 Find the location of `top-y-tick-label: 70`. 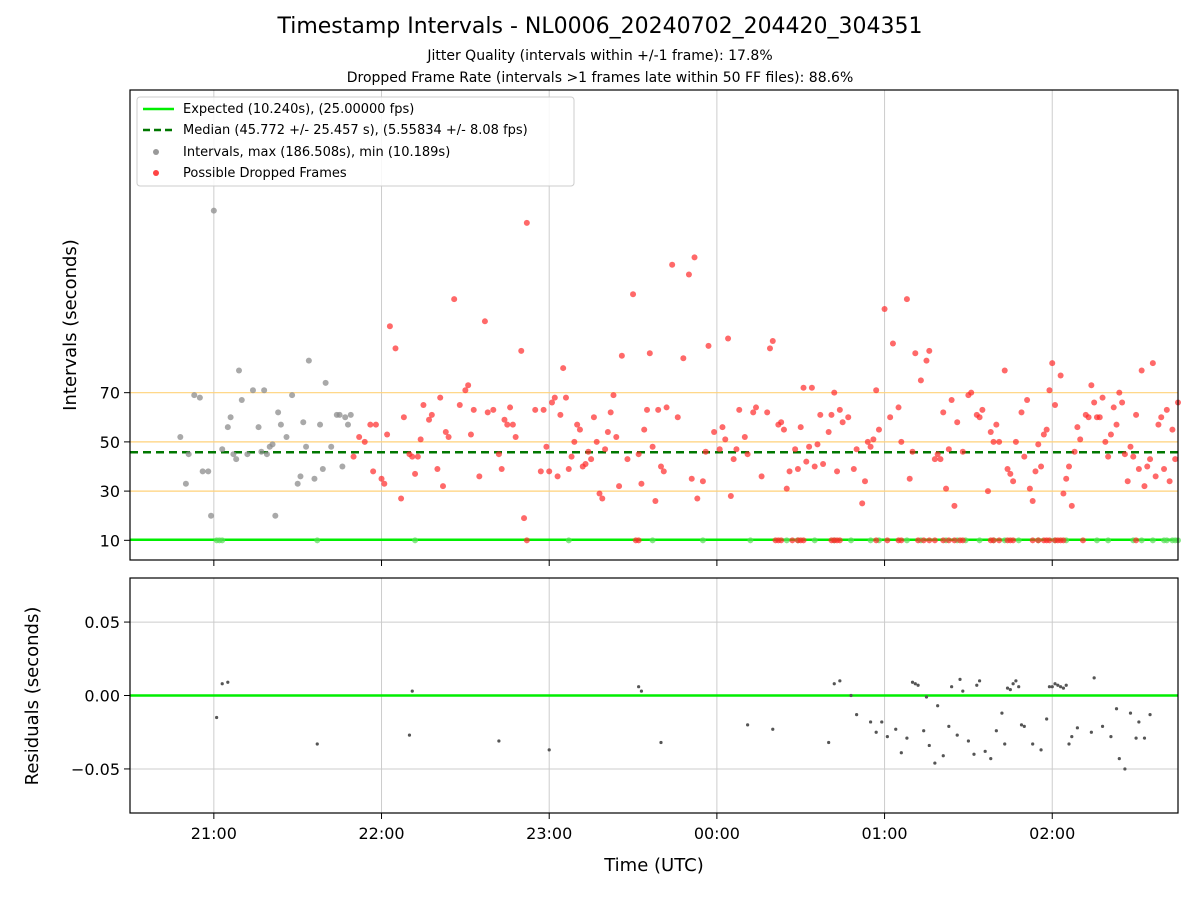

top-y-tick-label: 70 is located at coordinates (110, 393).